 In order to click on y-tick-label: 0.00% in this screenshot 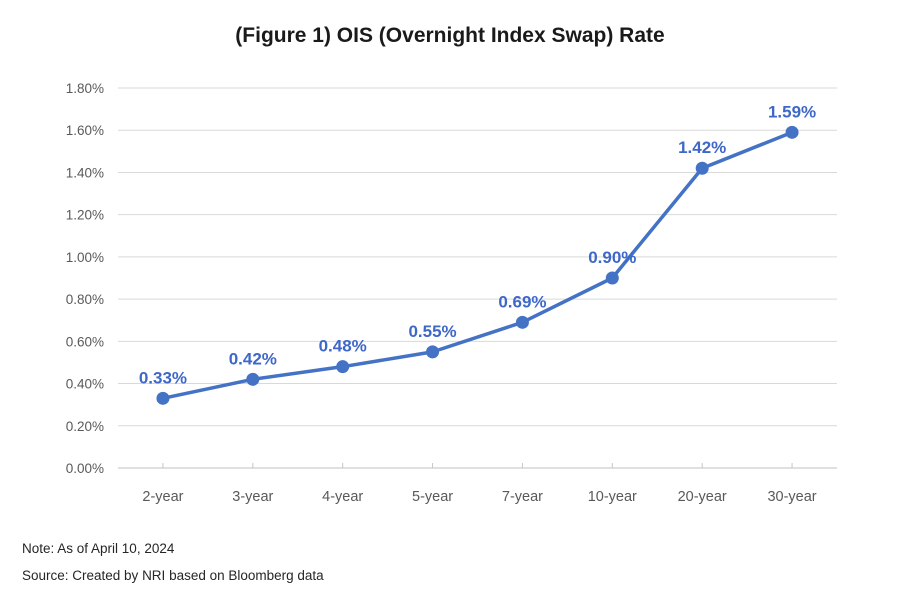, I will do `click(85, 468)`.